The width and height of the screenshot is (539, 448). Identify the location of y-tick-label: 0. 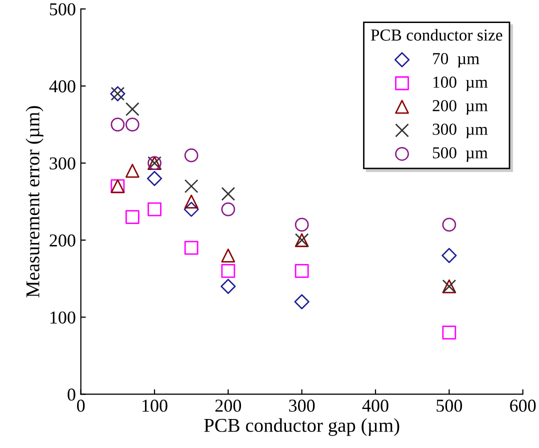
(72, 394).